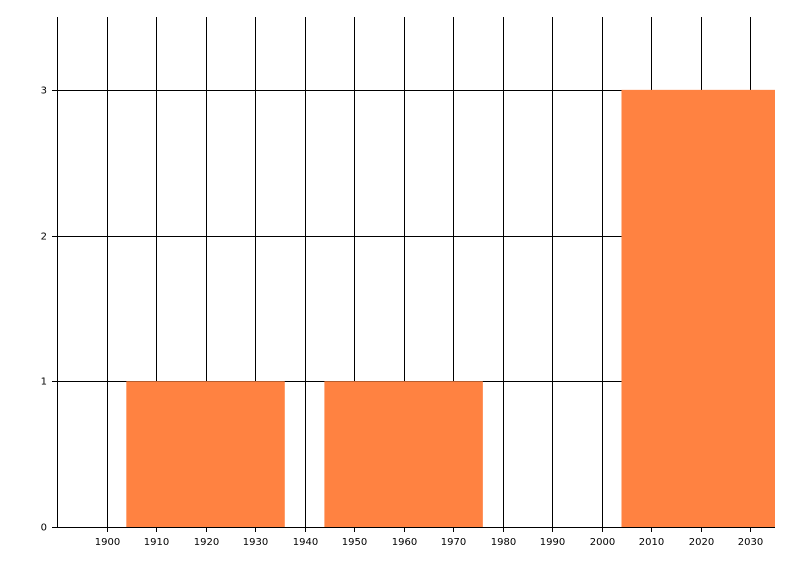 The height and width of the screenshot is (576, 800). Describe the element at coordinates (602, 542) in the screenshot. I see `x-tick-label: 2000` at that location.